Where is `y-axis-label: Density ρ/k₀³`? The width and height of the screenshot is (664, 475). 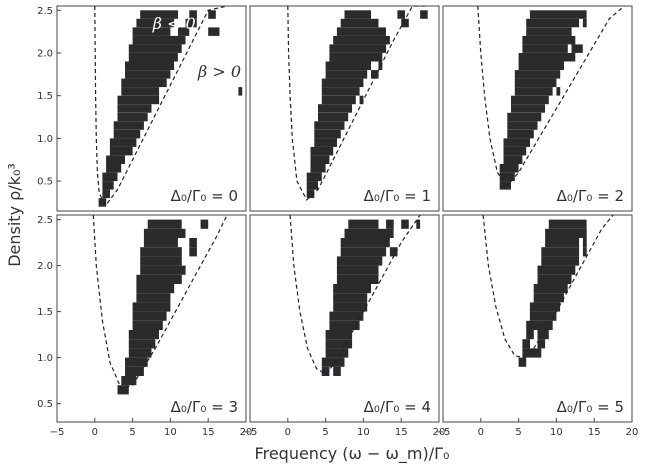 y-axis-label: Density ρ/k₀³ is located at coordinates (14, 215).